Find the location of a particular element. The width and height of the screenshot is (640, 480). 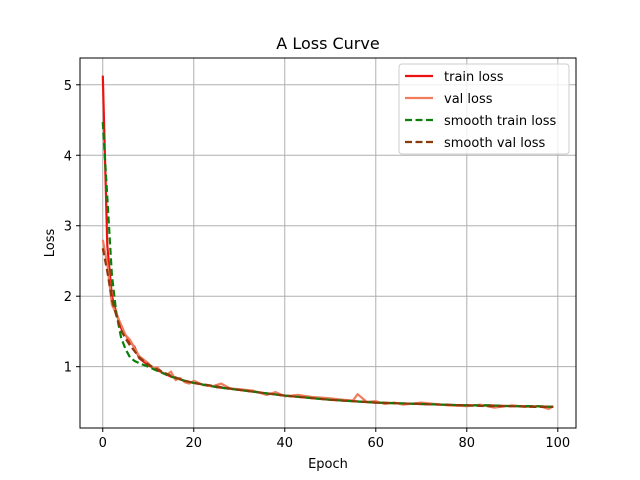

legend-label: smooth val loss is located at coordinates (495, 143).